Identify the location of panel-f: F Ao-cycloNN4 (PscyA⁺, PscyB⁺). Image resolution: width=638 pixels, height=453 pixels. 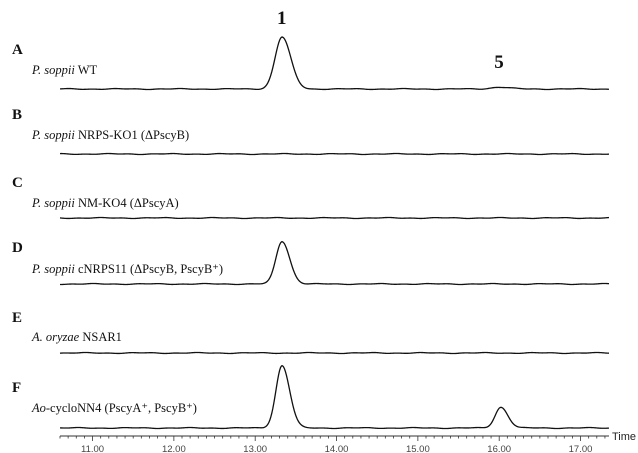
(311, 397).